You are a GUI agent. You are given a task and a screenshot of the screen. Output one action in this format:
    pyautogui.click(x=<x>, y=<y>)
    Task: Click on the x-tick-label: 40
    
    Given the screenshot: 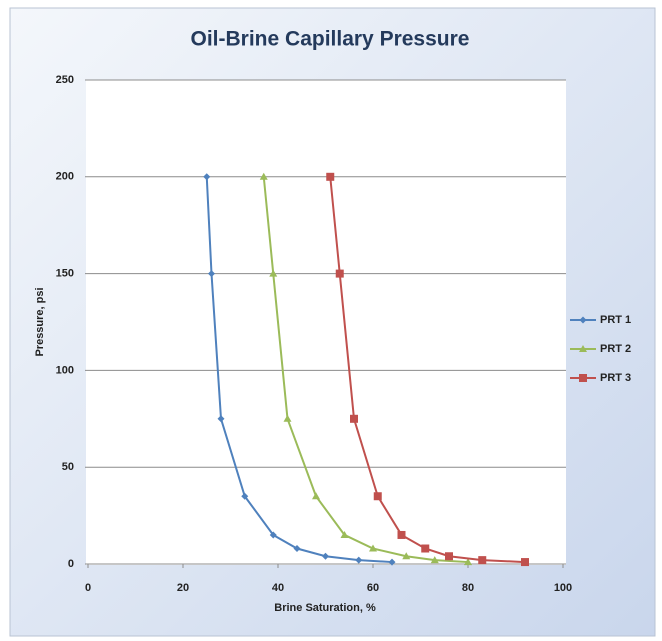 What is the action you would take?
    pyautogui.click(x=278, y=588)
    